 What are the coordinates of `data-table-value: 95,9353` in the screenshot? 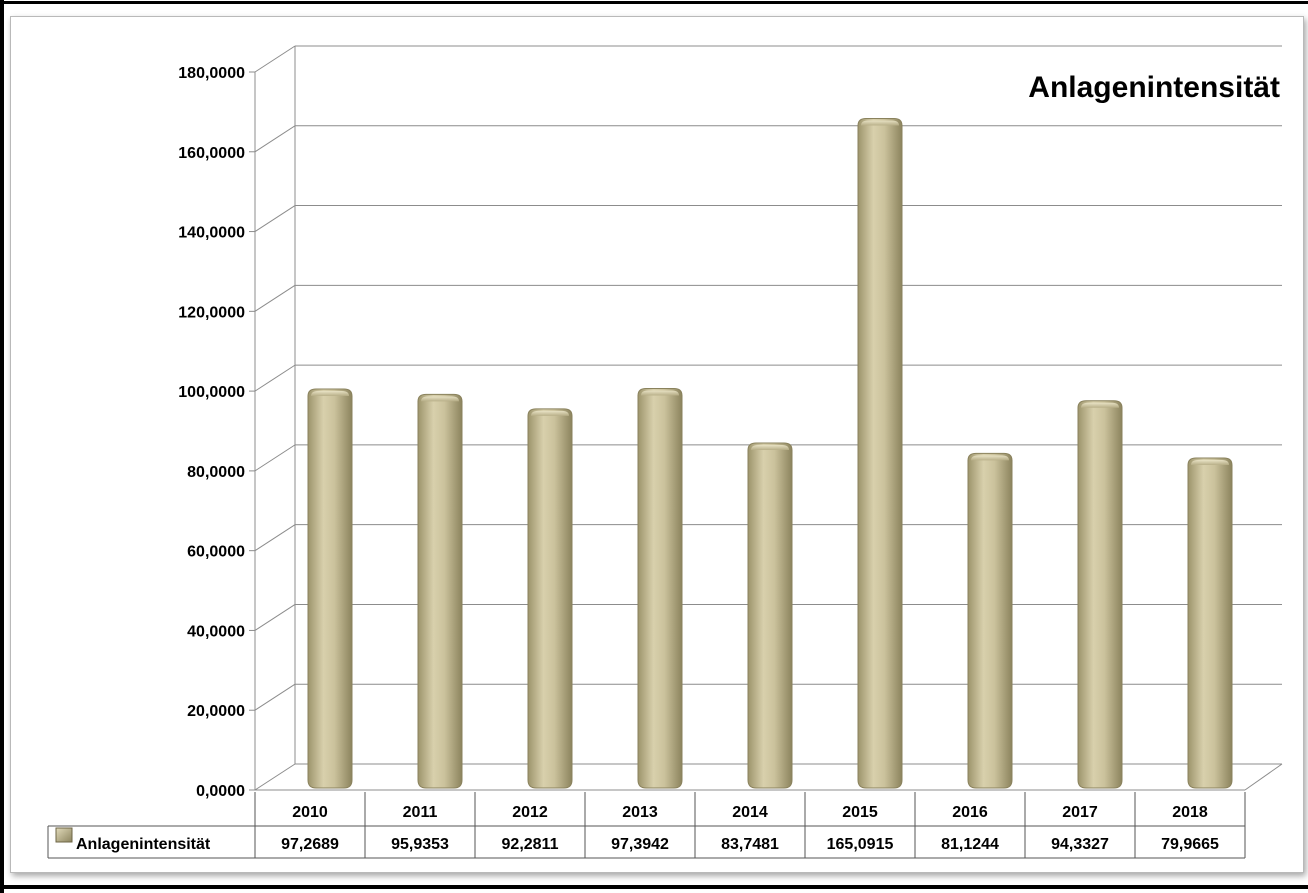 It's located at (420, 844).